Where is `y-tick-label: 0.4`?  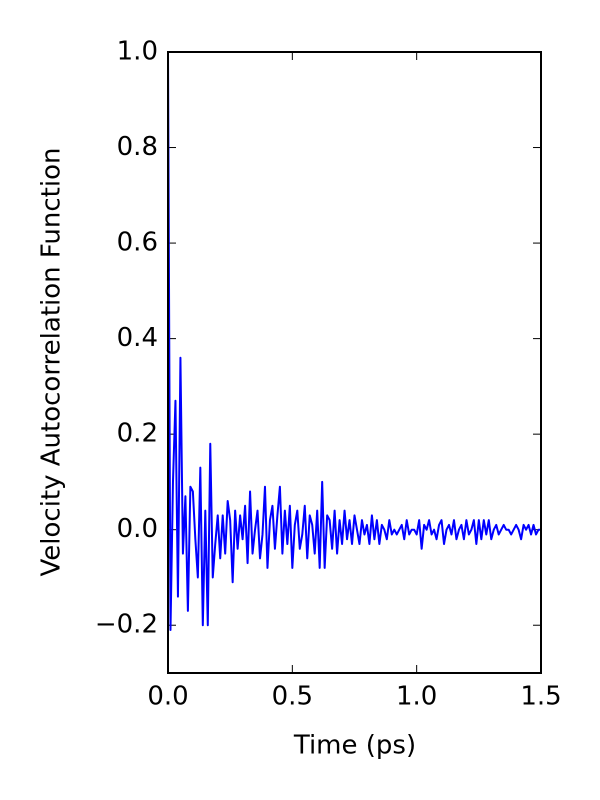 y-tick-label: 0.4 is located at coordinates (137, 338).